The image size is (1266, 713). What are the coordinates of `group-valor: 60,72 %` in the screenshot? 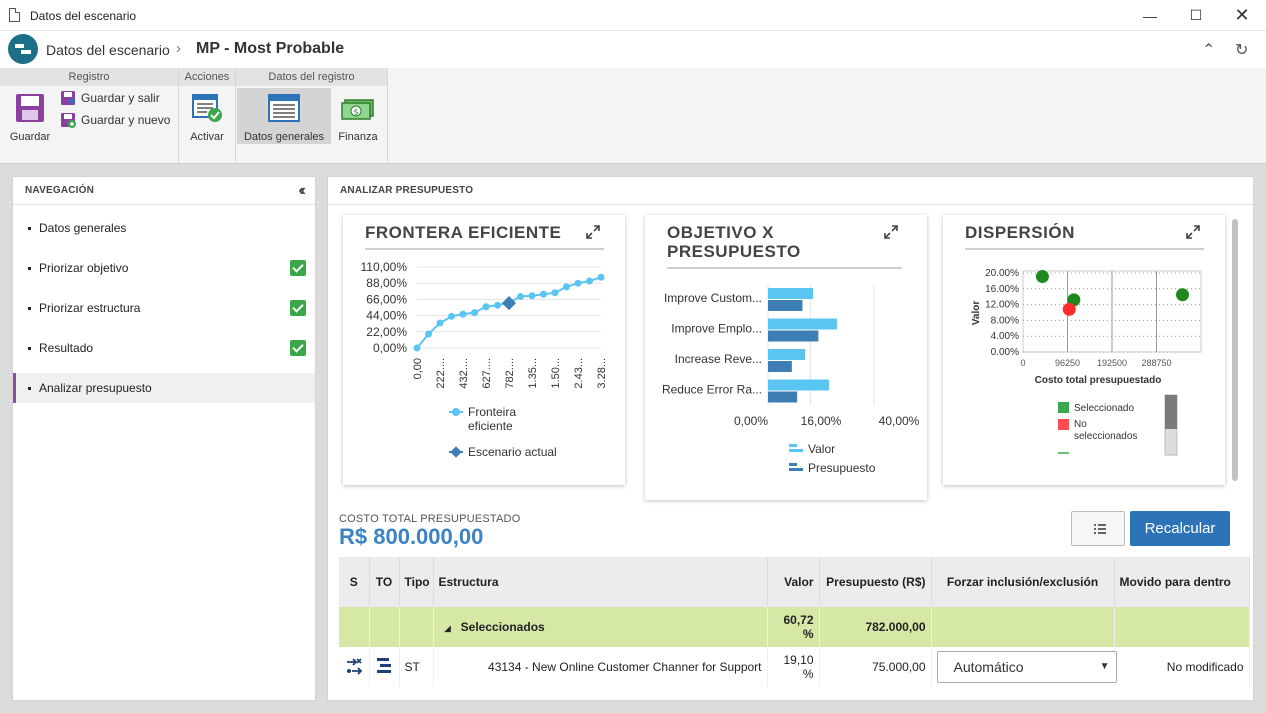 It's located at (793, 627).